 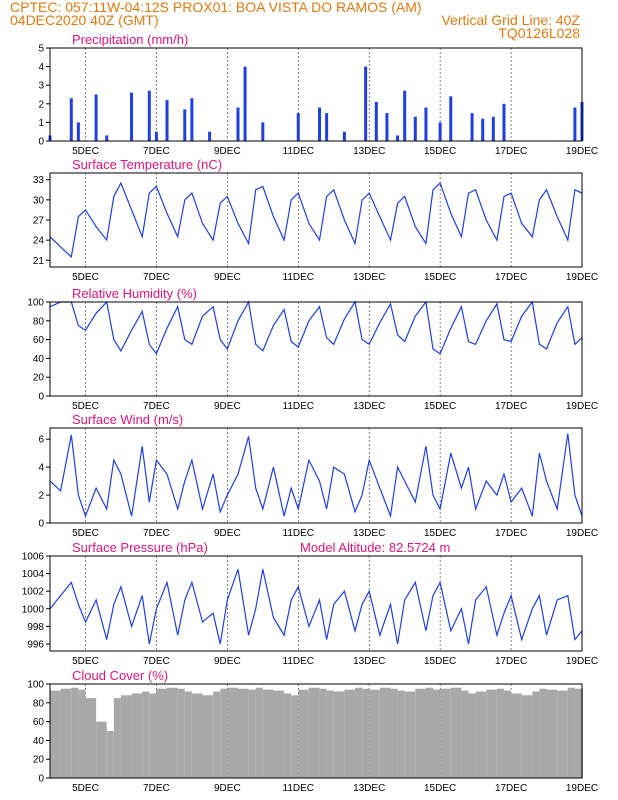 I want to click on y-tick-label: 80, so click(x=39, y=703).